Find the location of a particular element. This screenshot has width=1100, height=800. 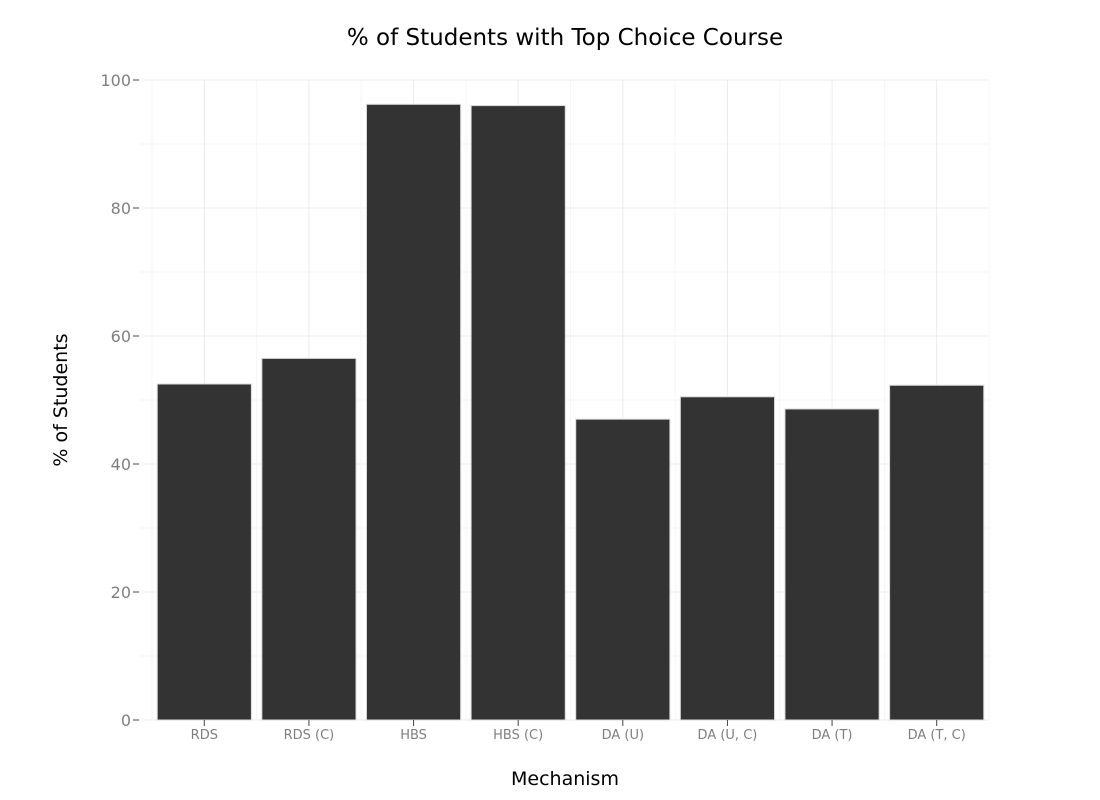

y-tick-label: 0 is located at coordinates (126, 720).